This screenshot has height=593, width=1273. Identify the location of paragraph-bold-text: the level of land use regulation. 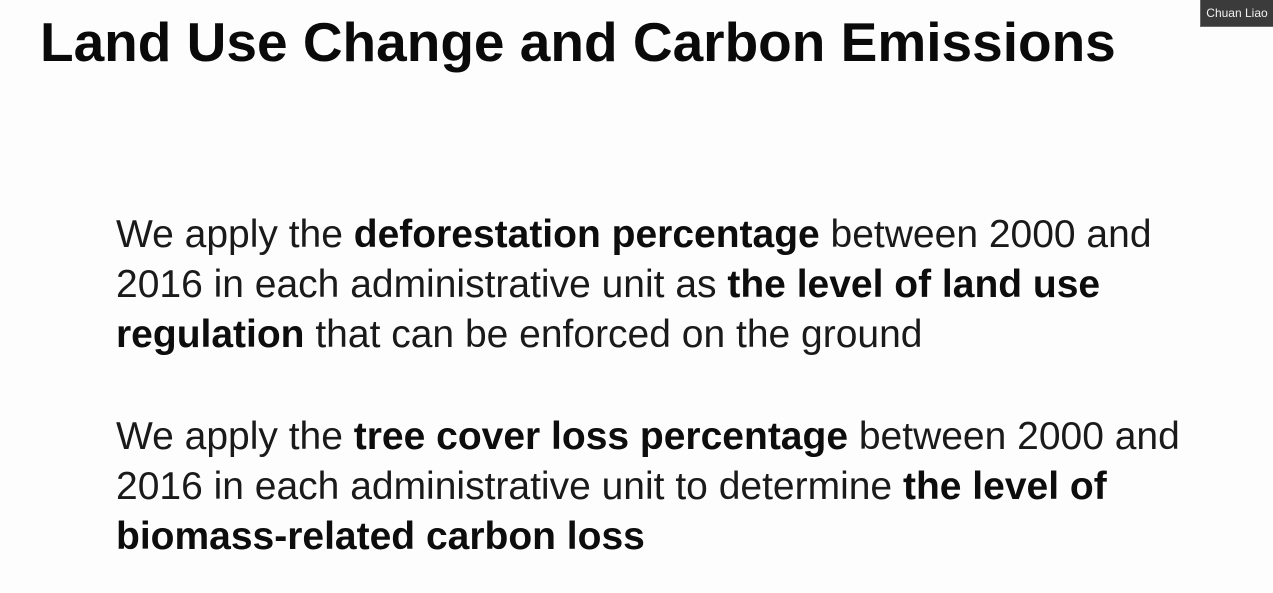
(608, 309).